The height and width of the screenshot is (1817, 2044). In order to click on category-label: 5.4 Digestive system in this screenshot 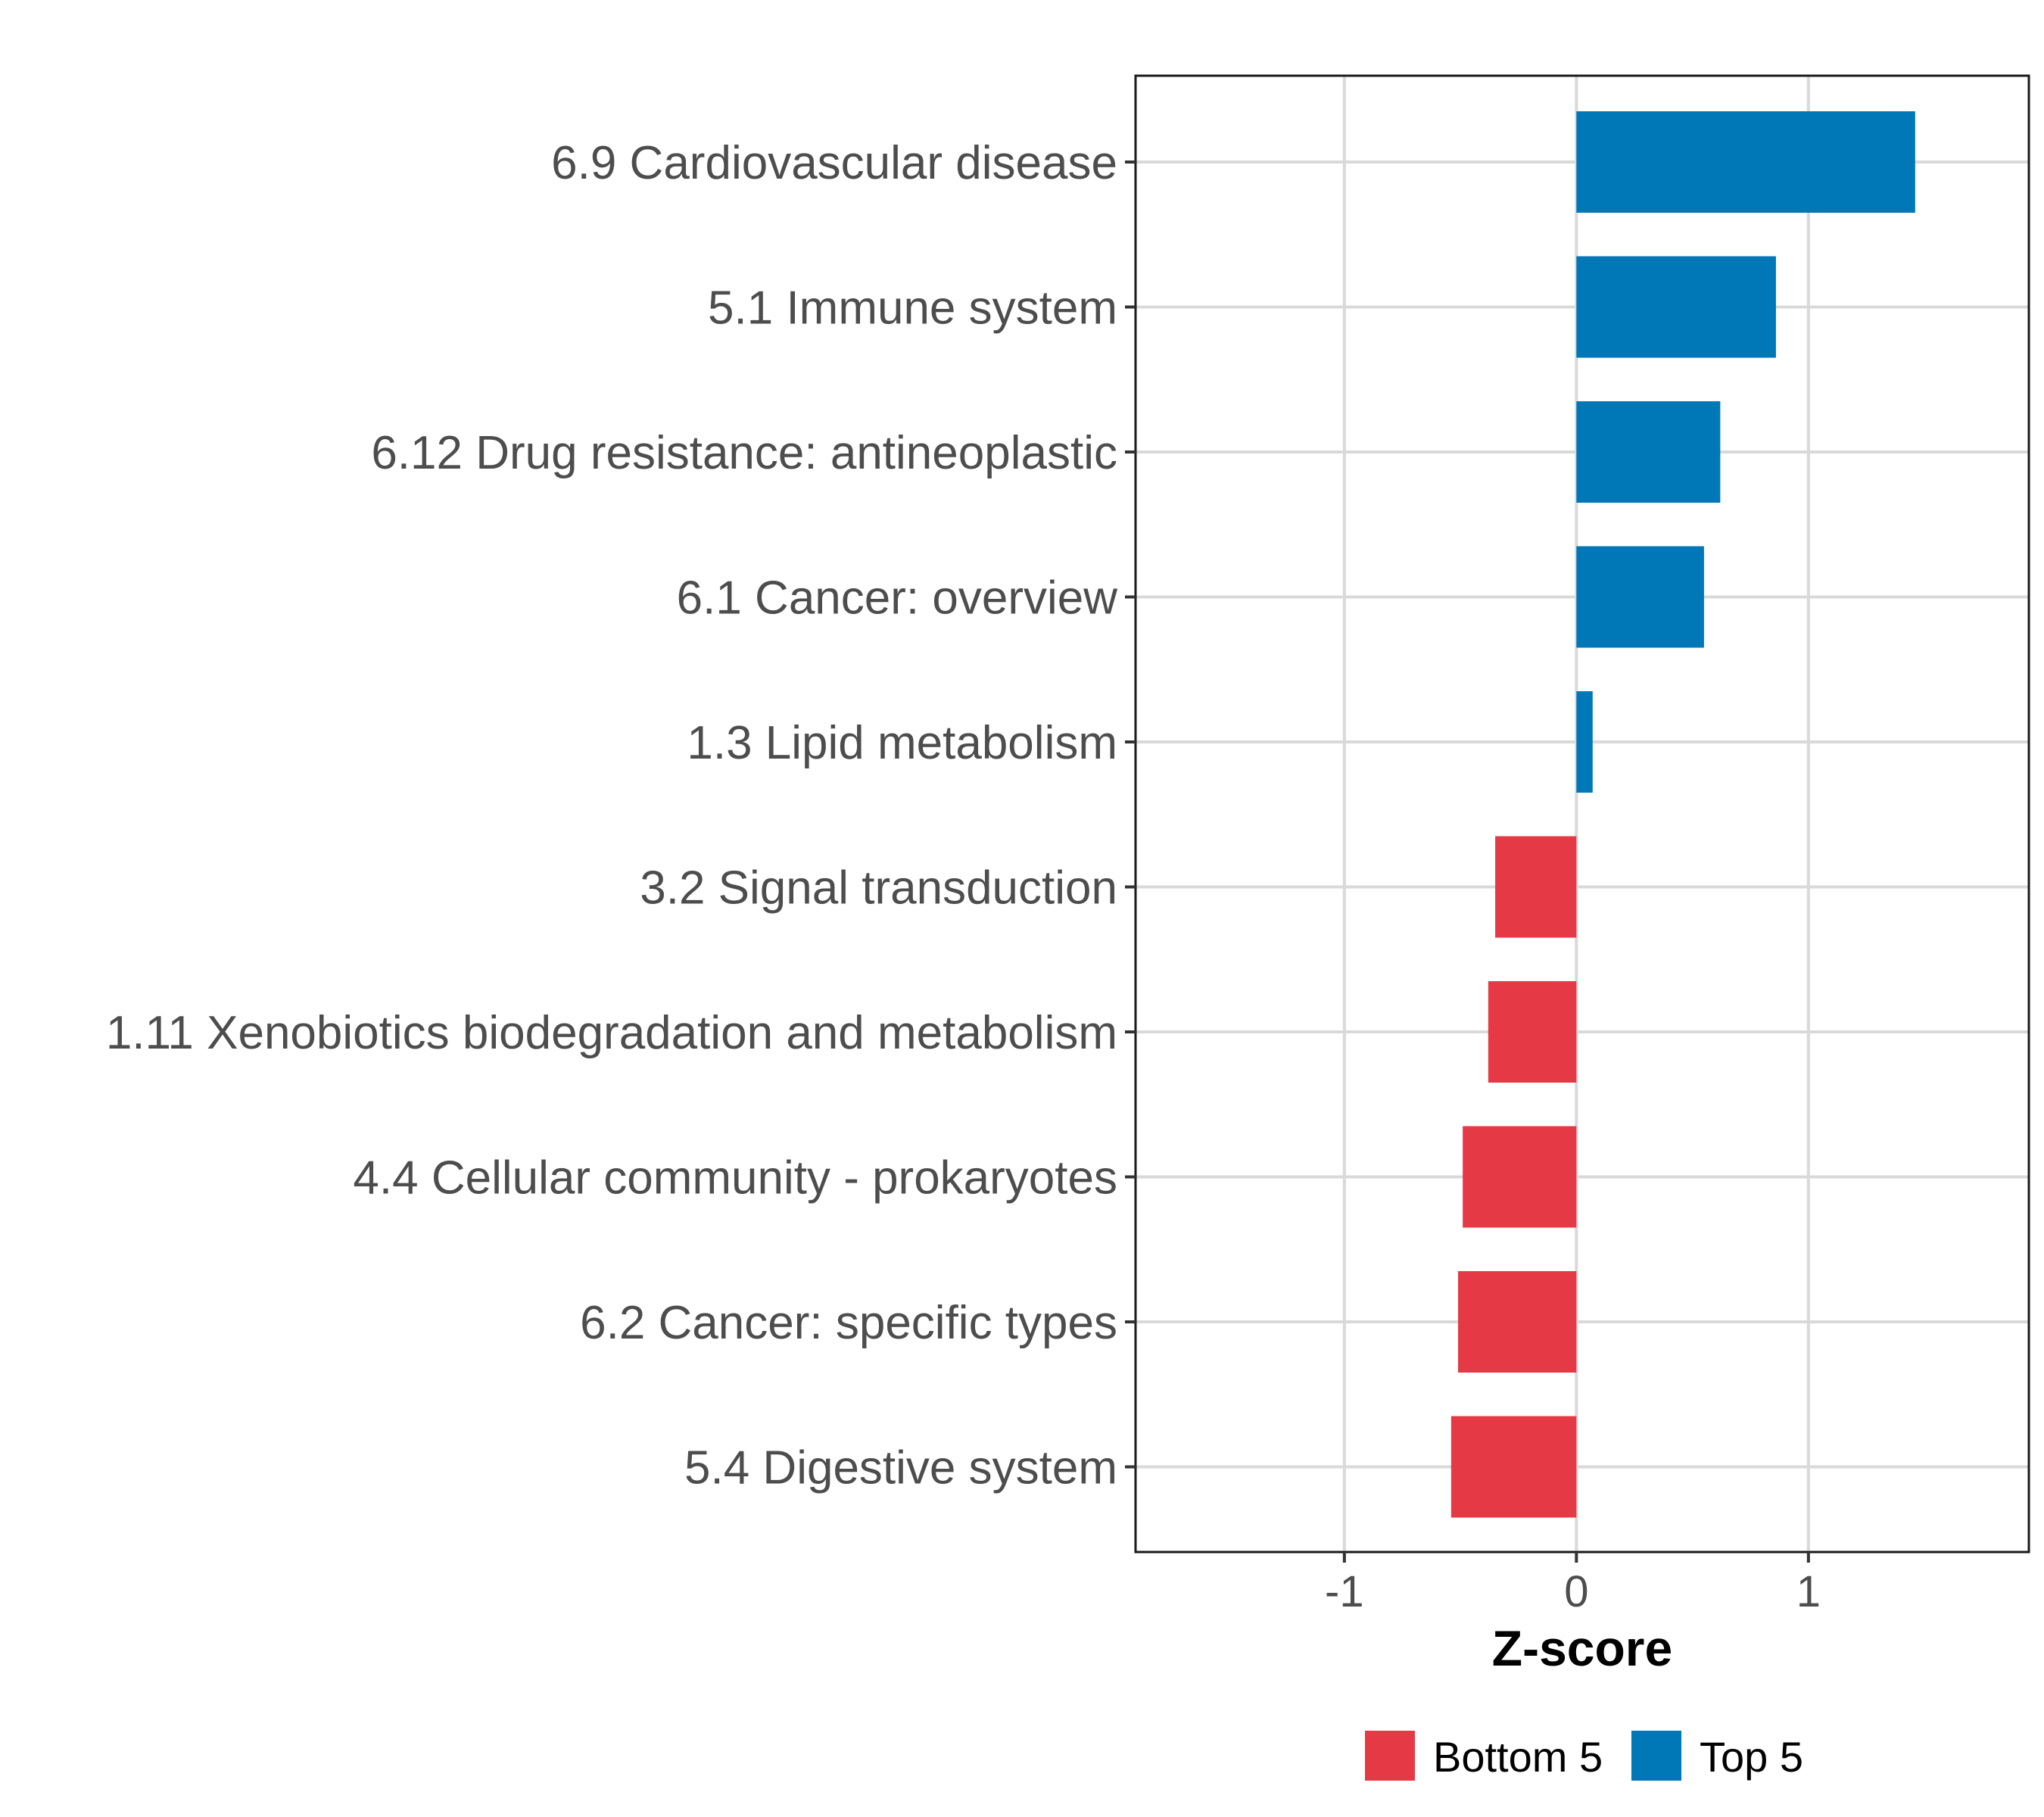, I will do `click(900, 1468)`.